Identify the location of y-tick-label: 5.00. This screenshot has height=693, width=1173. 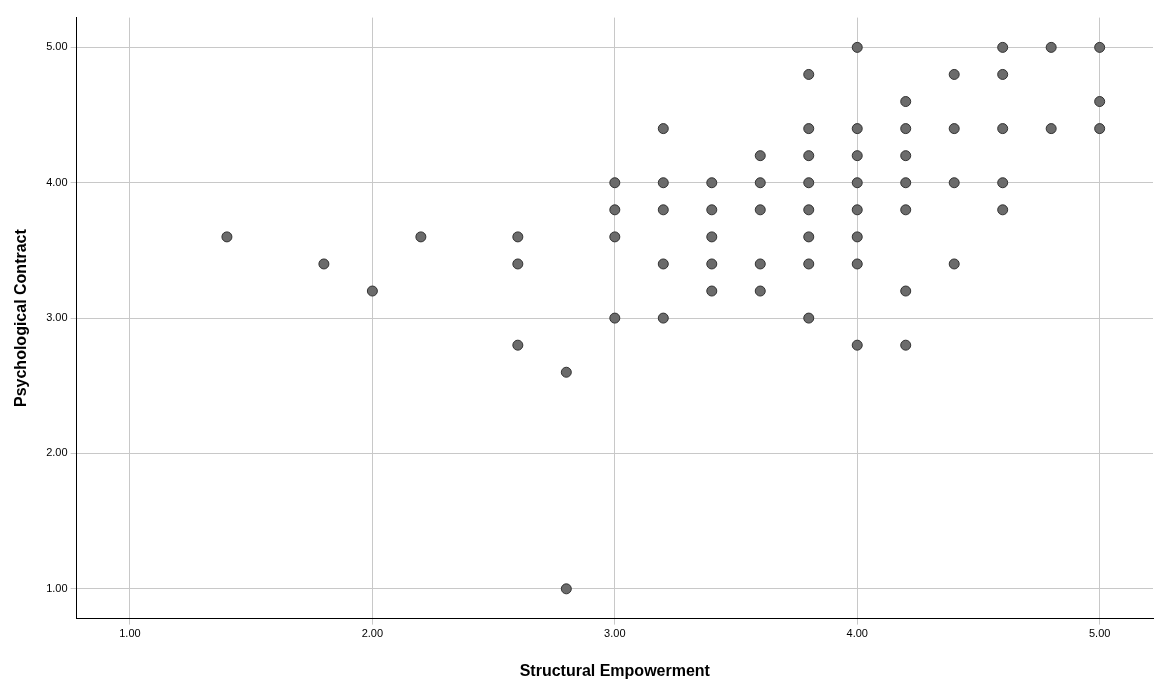
(57, 46).